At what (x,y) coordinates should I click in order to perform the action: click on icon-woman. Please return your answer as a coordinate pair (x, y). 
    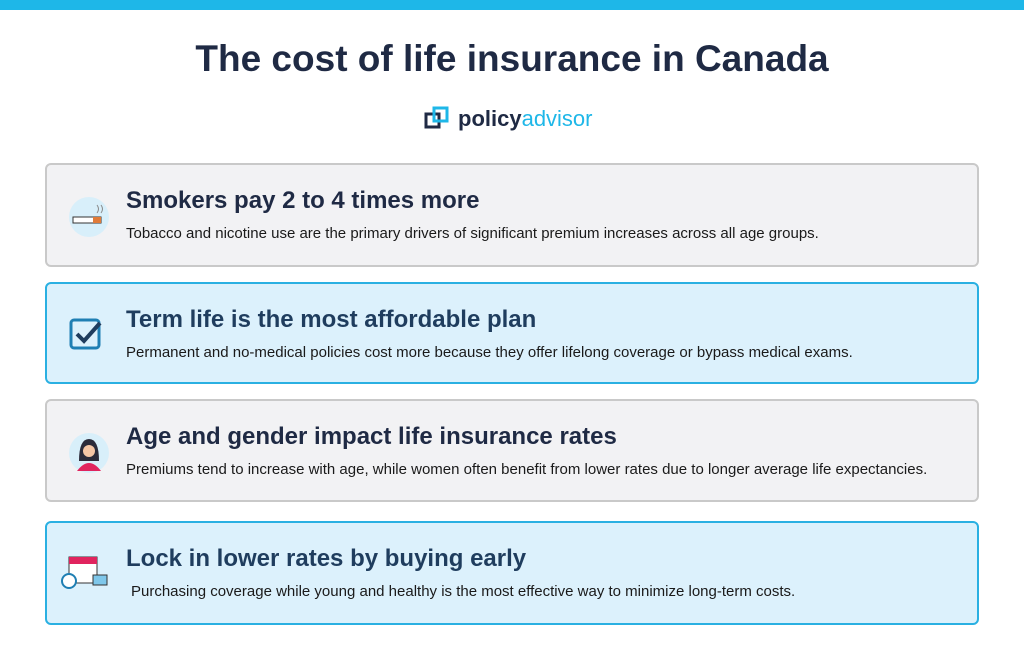
    Looking at the image, I should click on (89, 453).